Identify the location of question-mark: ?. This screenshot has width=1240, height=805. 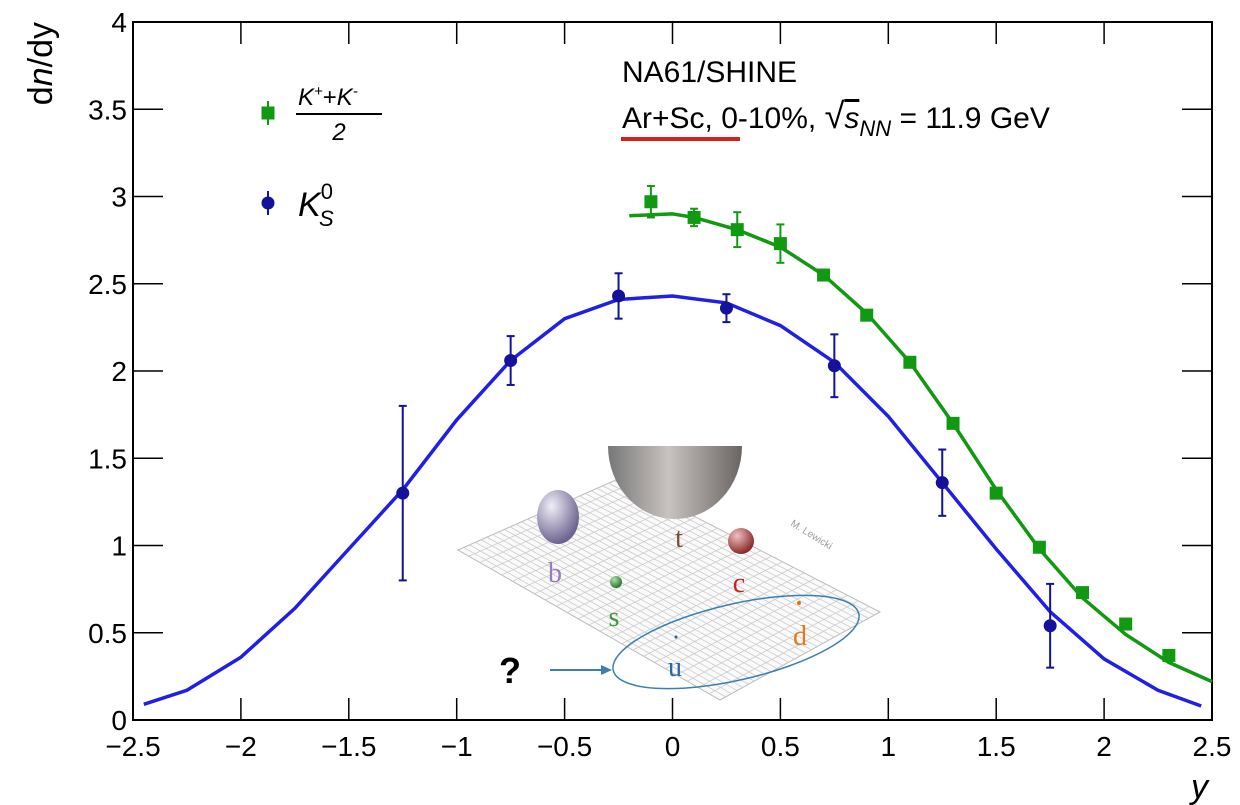
(510, 670).